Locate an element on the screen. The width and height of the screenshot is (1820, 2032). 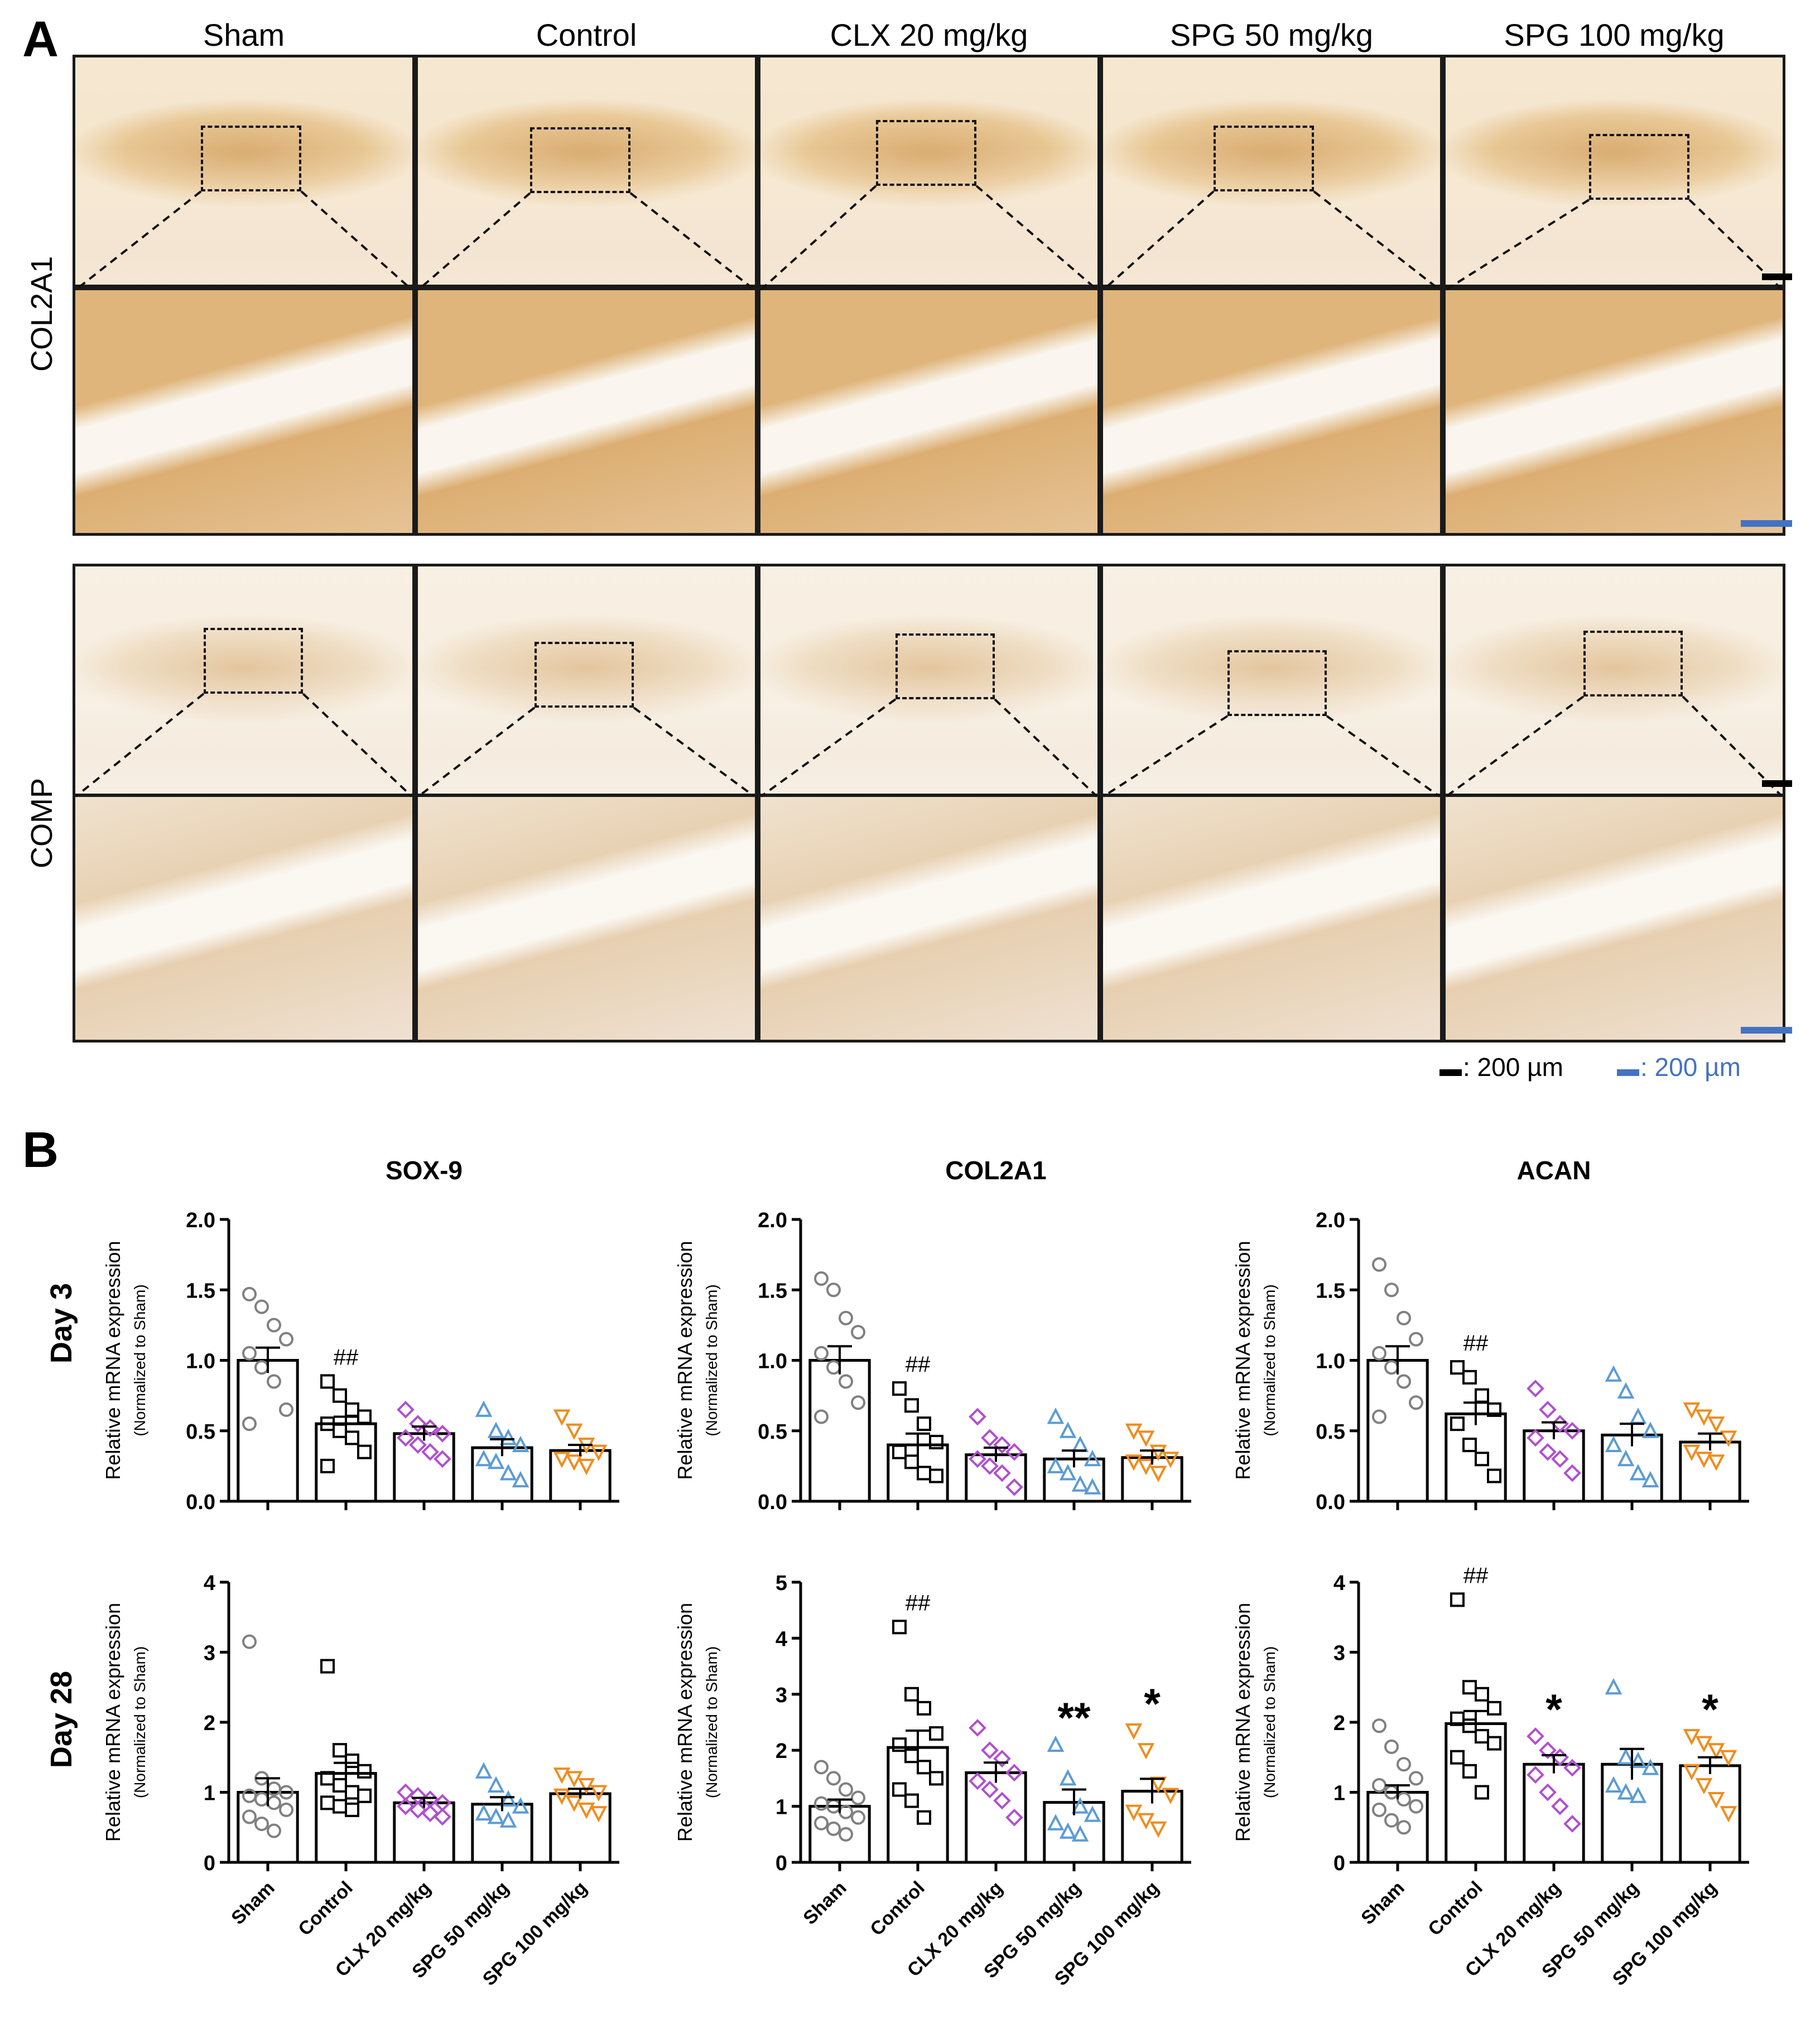
y-tick-label-4-2: 2 is located at coordinates (781, 1751).